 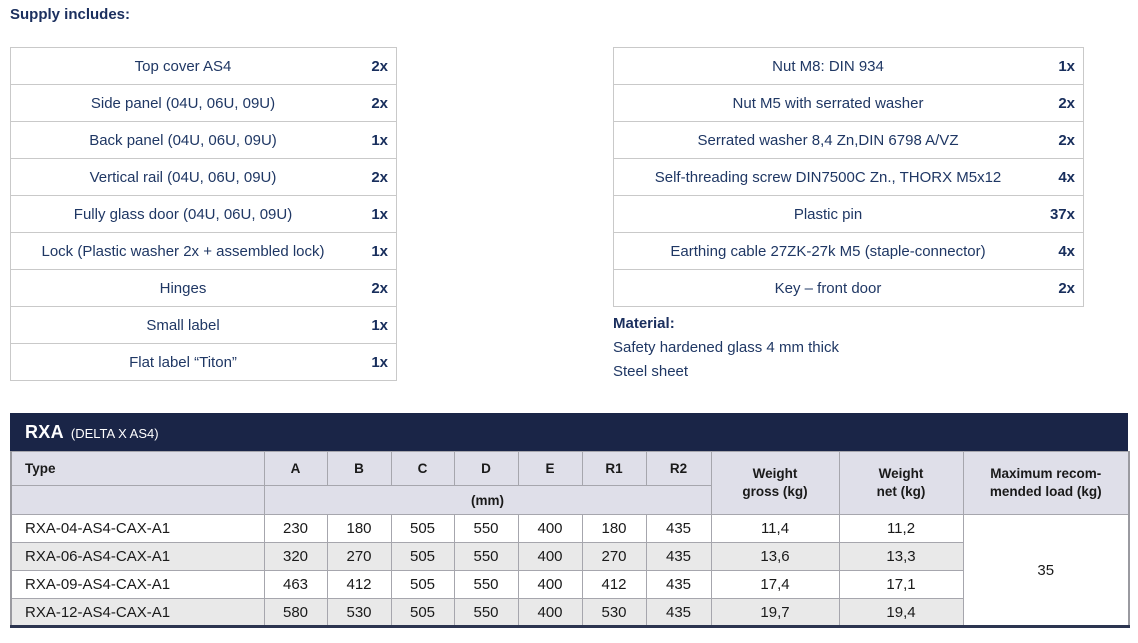 What do you see at coordinates (901, 491) in the screenshot?
I see `header-line: net (kg)` at bounding box center [901, 491].